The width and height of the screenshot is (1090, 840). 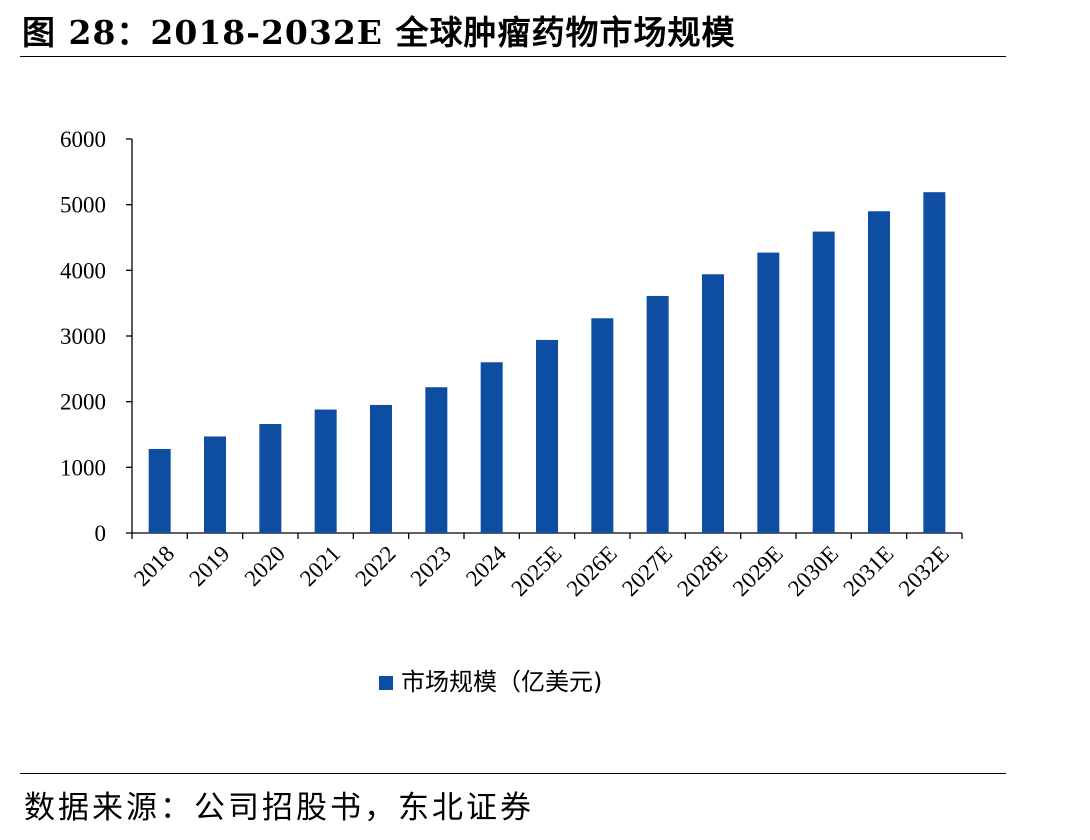 What do you see at coordinates (379, 32) in the screenshot?
I see `figure-title: 图 28：2018-2032E 全球肿瘤药物市场规模` at bounding box center [379, 32].